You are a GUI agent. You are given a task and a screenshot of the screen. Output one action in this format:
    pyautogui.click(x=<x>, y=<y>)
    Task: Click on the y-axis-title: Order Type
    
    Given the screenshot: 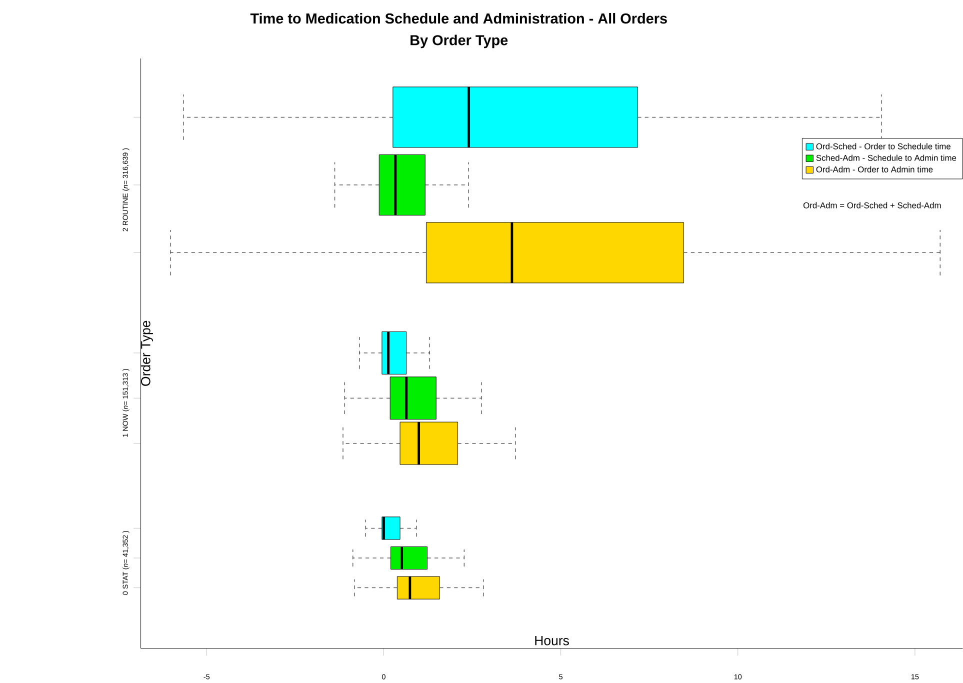 What is the action you would take?
    pyautogui.click(x=146, y=353)
    